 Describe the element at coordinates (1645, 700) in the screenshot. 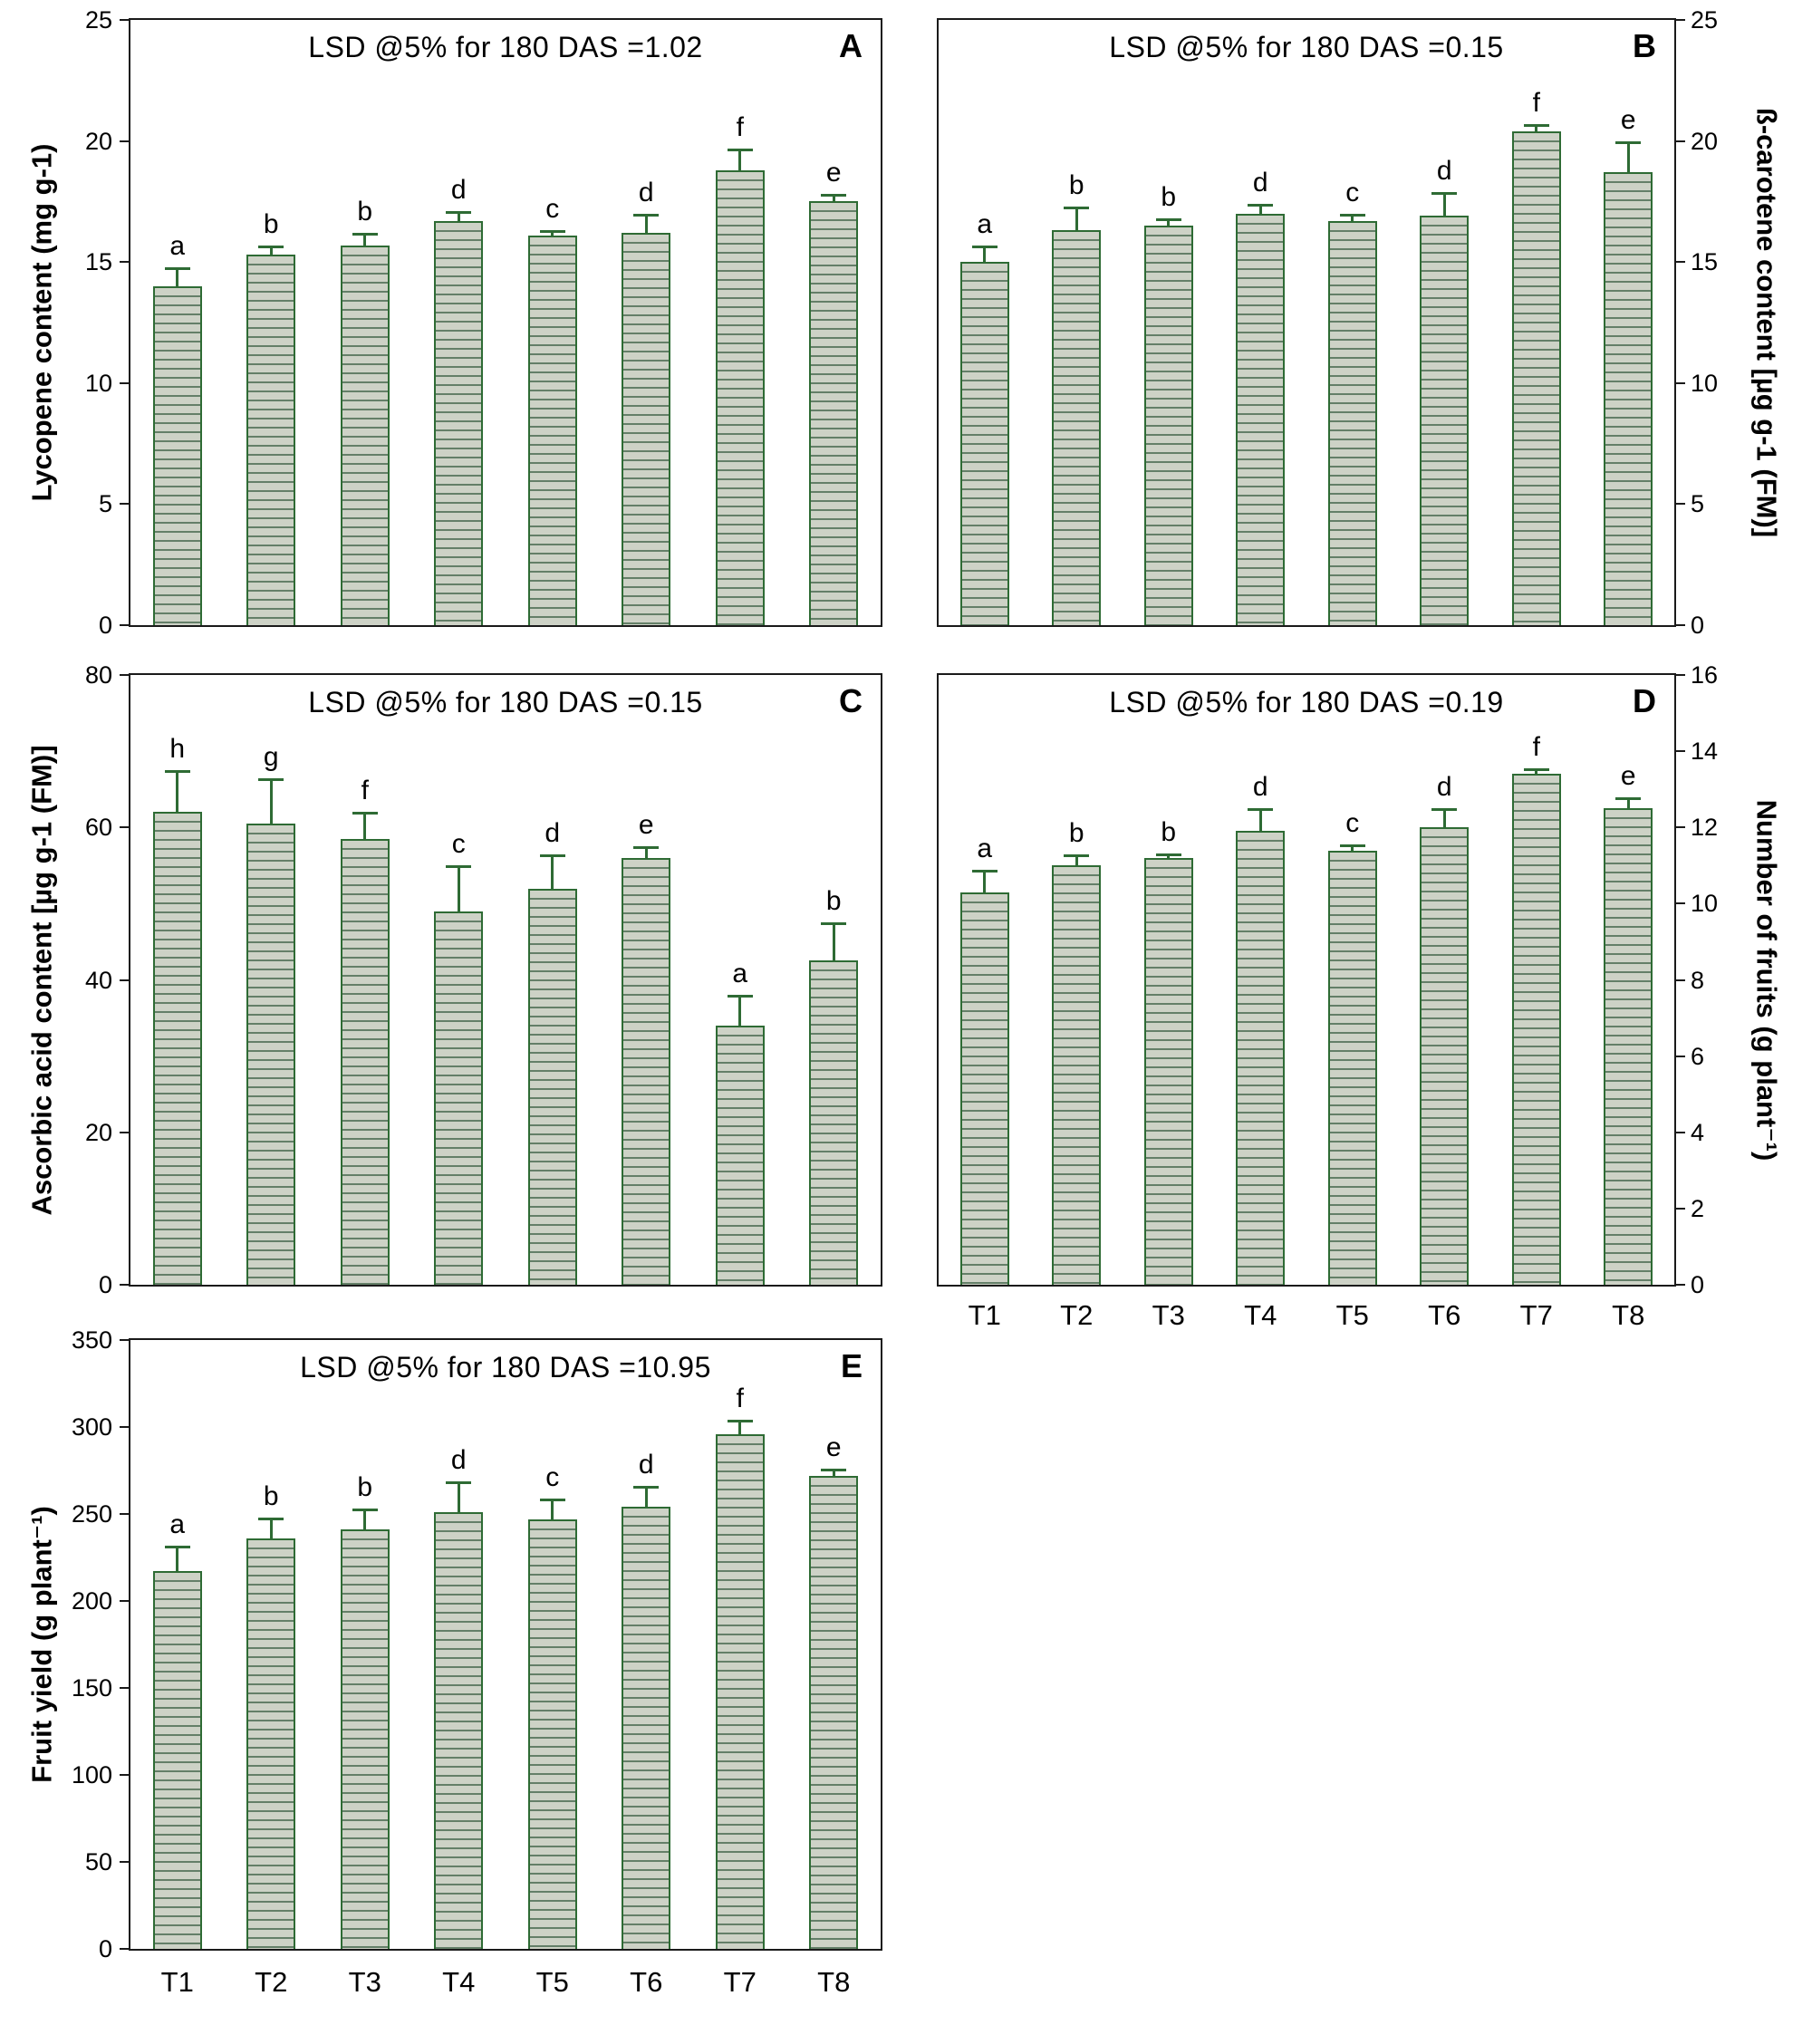

I see `panel-letter: D` at that location.